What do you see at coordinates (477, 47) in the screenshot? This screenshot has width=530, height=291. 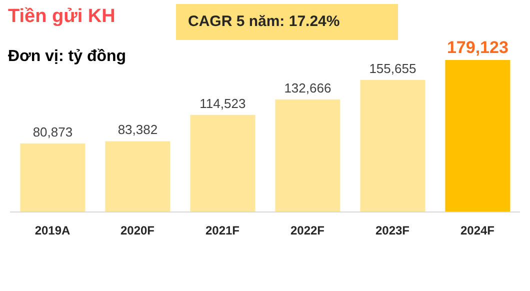 I see `data-label: 179,123` at bounding box center [477, 47].